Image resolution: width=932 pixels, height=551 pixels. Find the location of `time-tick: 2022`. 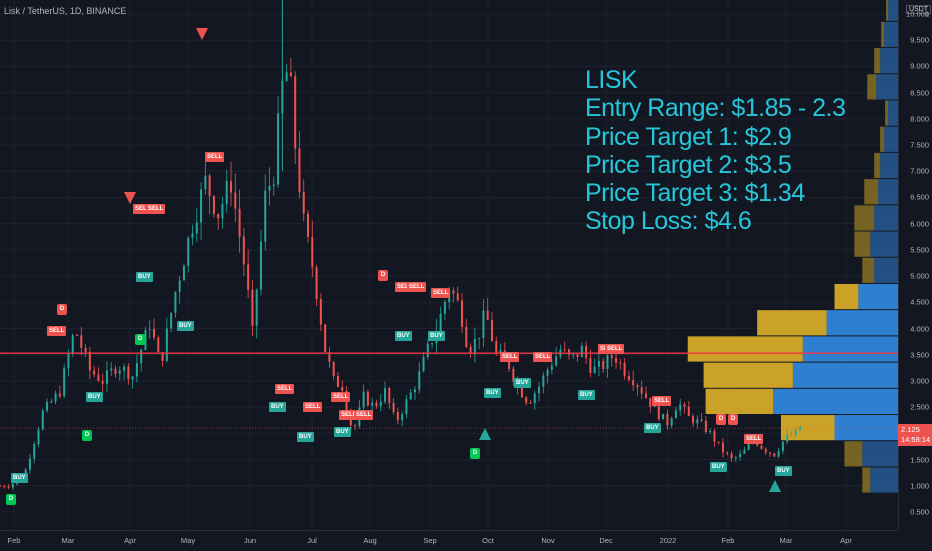

time-tick: 2022 is located at coordinates (668, 540).